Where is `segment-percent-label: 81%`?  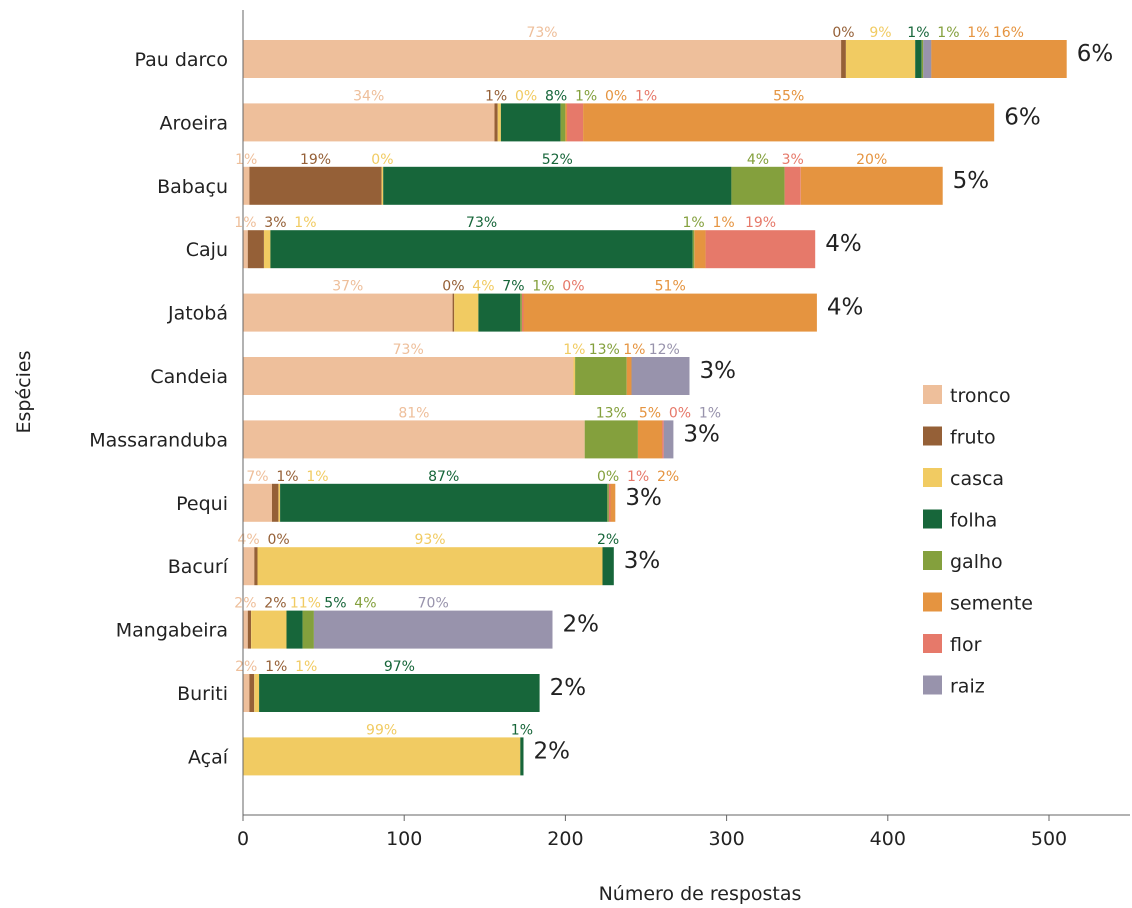 segment-percent-label: 81% is located at coordinates (413, 413).